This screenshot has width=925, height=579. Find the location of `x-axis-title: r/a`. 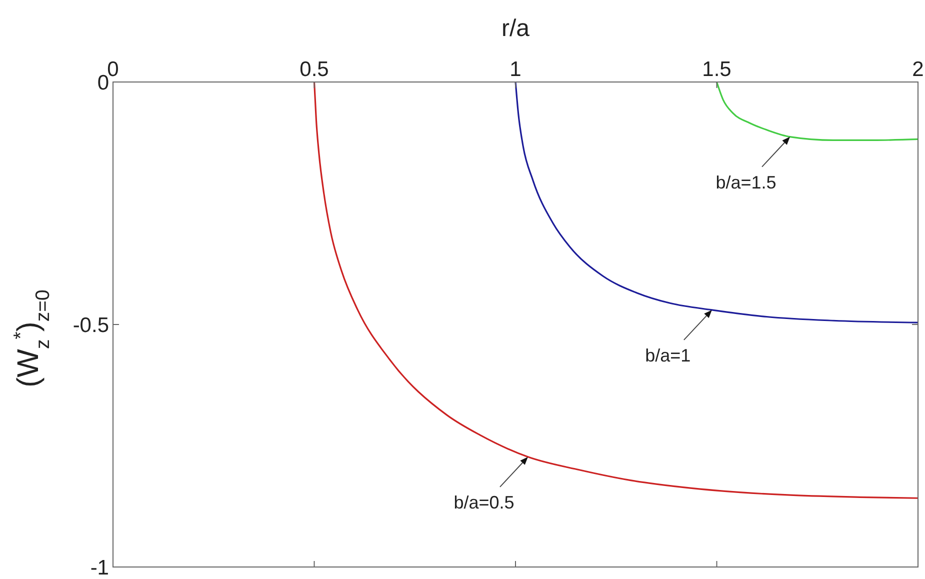

x-axis-title: r/a is located at coordinates (515, 28).